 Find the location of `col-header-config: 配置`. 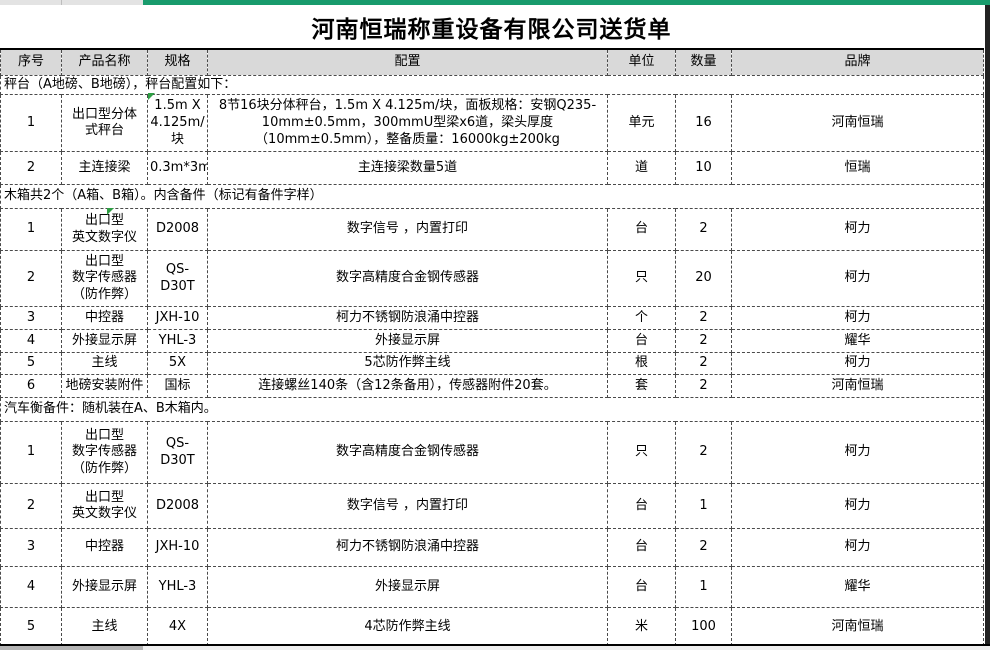

col-header-config: 配置 is located at coordinates (407, 62).